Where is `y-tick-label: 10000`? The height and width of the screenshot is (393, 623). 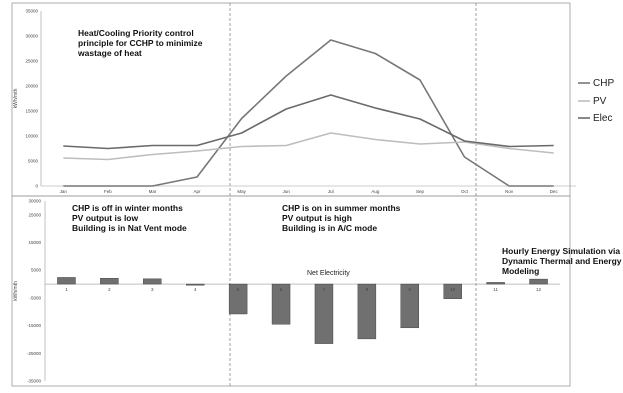 y-tick-label: 10000 is located at coordinates (31, 136).